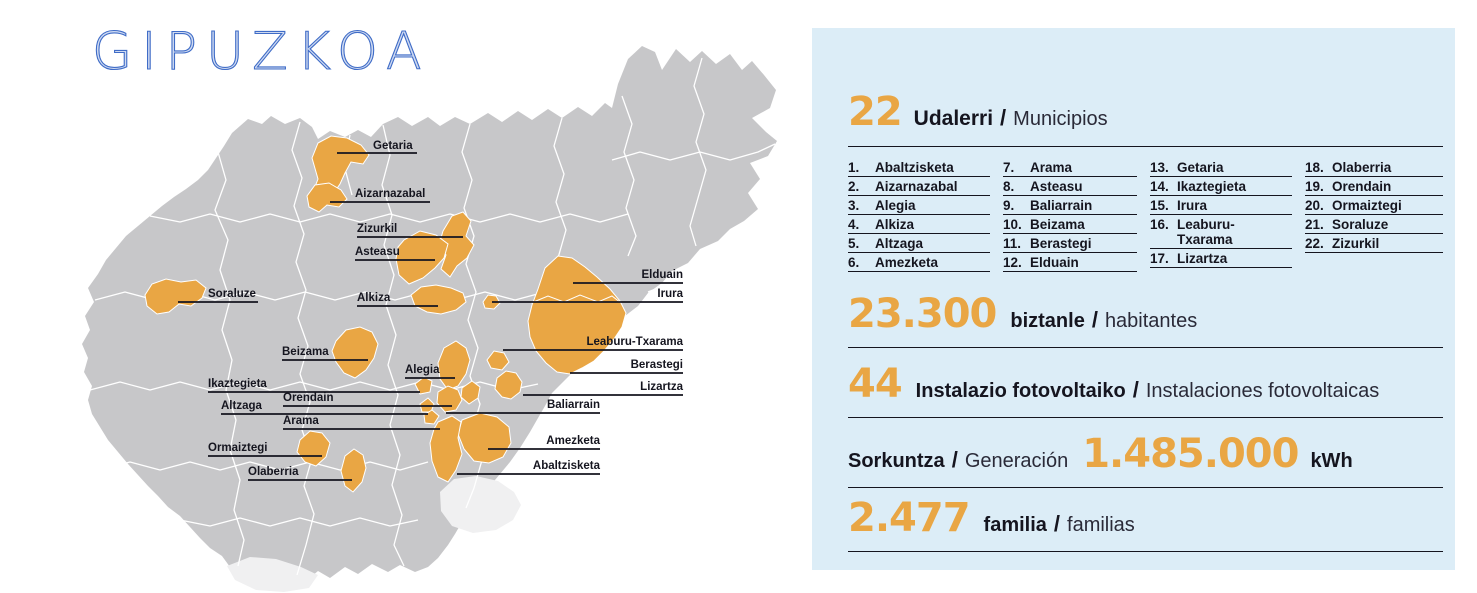 The image size is (1477, 593). Describe the element at coordinates (573, 441) in the screenshot. I see `map-region-label: Amezketa` at that location.